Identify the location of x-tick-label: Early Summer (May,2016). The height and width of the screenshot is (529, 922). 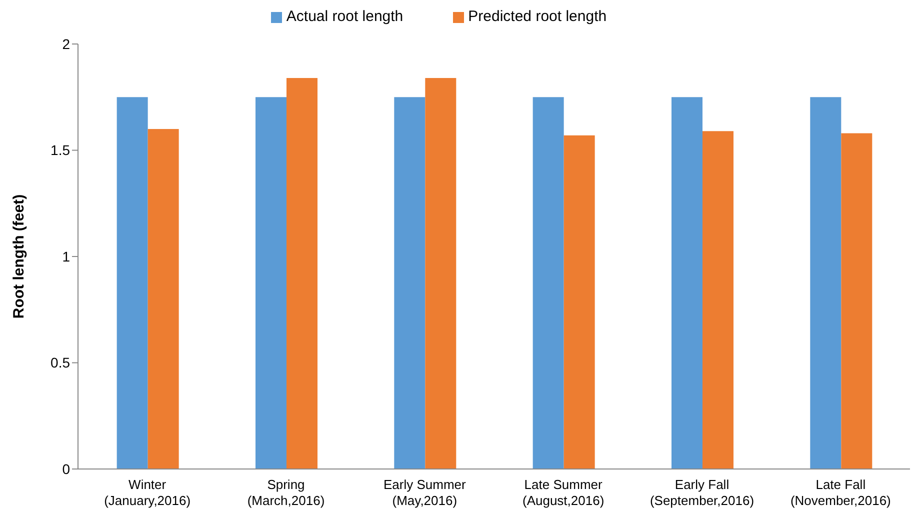
(425, 492).